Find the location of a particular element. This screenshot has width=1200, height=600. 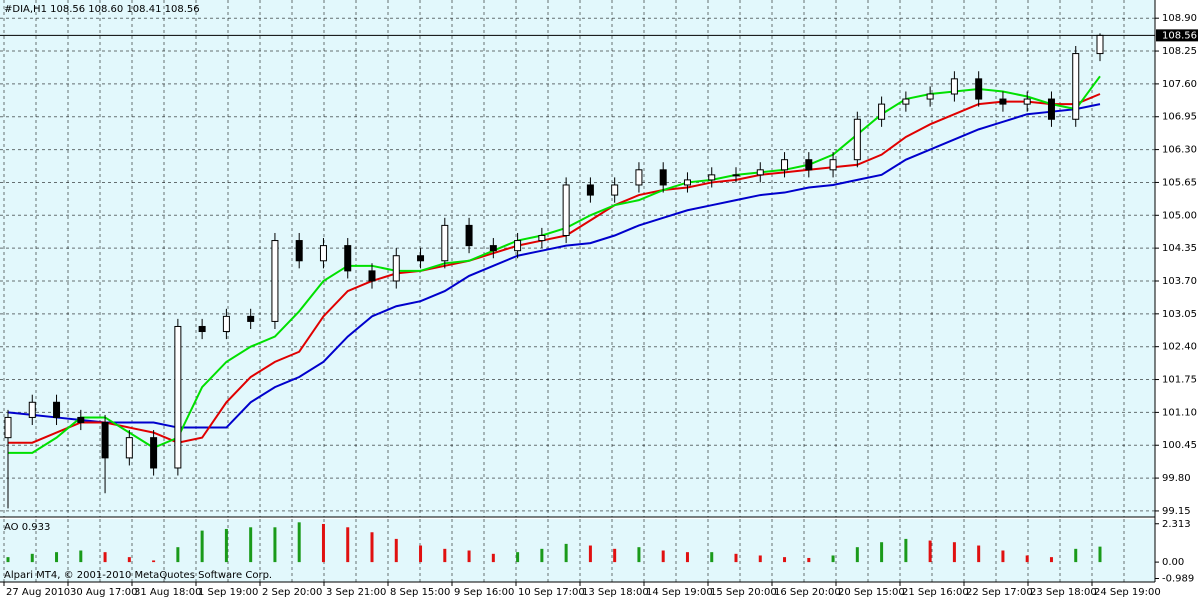

y-tick-label: 105.00 is located at coordinates (1179, 215).